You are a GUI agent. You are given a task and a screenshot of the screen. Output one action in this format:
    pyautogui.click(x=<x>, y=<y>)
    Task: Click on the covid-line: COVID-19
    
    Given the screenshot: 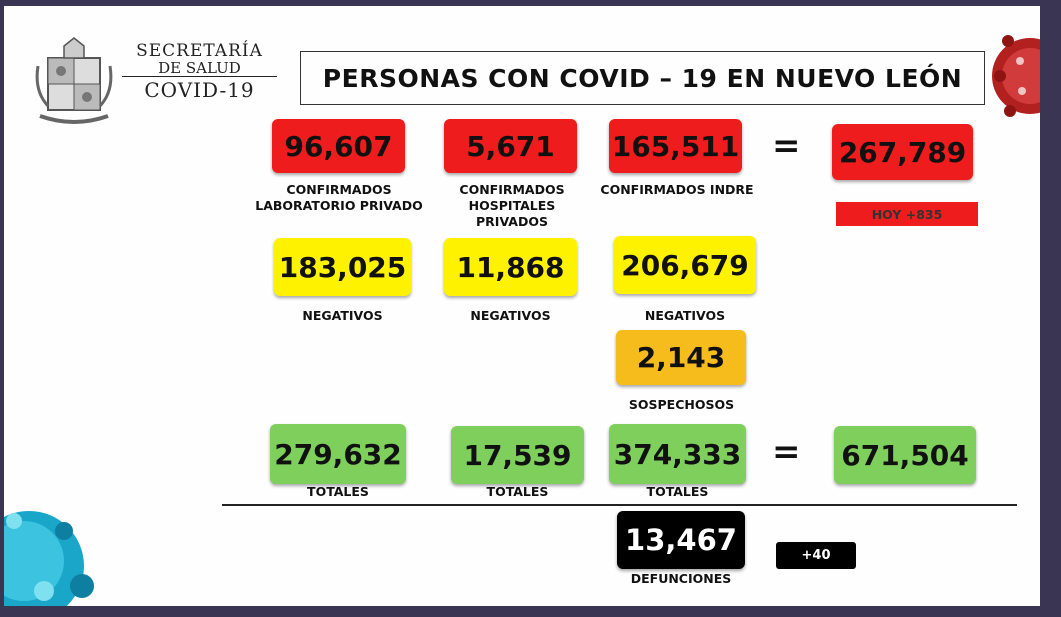 What is the action you would take?
    pyautogui.click(x=199, y=90)
    